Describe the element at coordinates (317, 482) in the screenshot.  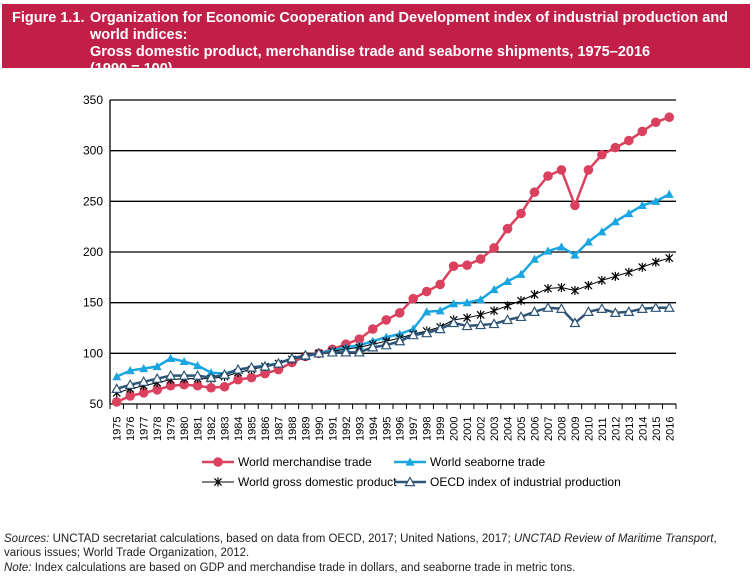
I see `legend-label: World gross domestic product` at that location.